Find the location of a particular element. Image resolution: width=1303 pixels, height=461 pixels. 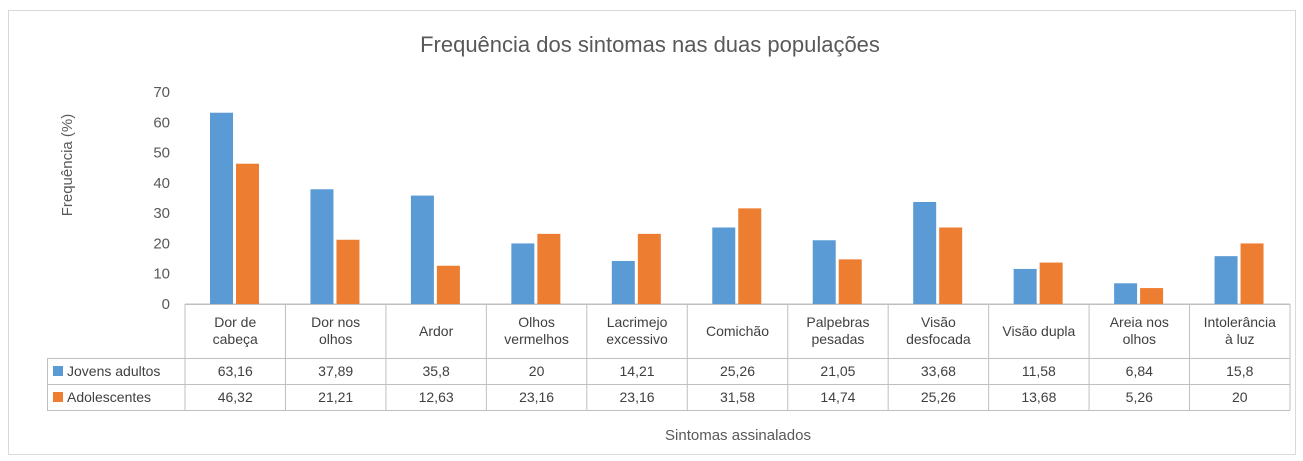

x-tick-label: Intolerância à luz is located at coordinates (1239, 330).